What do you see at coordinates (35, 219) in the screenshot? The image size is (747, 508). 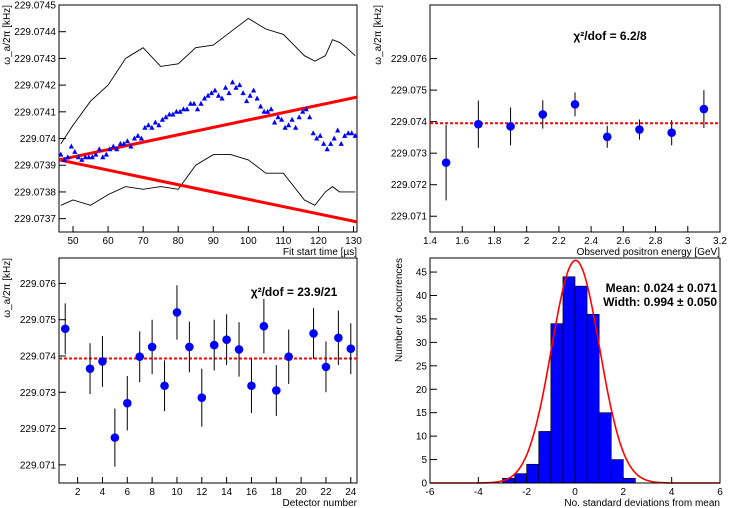 I see `y-tick-label: 229.0737` at bounding box center [35, 219].